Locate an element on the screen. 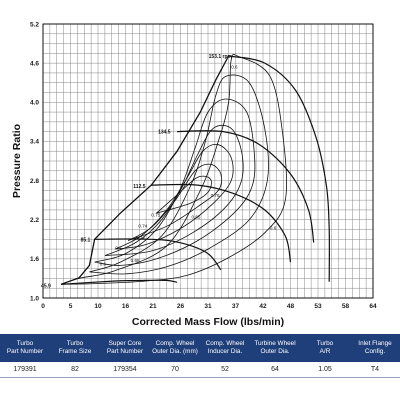 The width and height of the screenshot is (400, 400). efficiency-island-0.75 is located at coordinates (175, 202).